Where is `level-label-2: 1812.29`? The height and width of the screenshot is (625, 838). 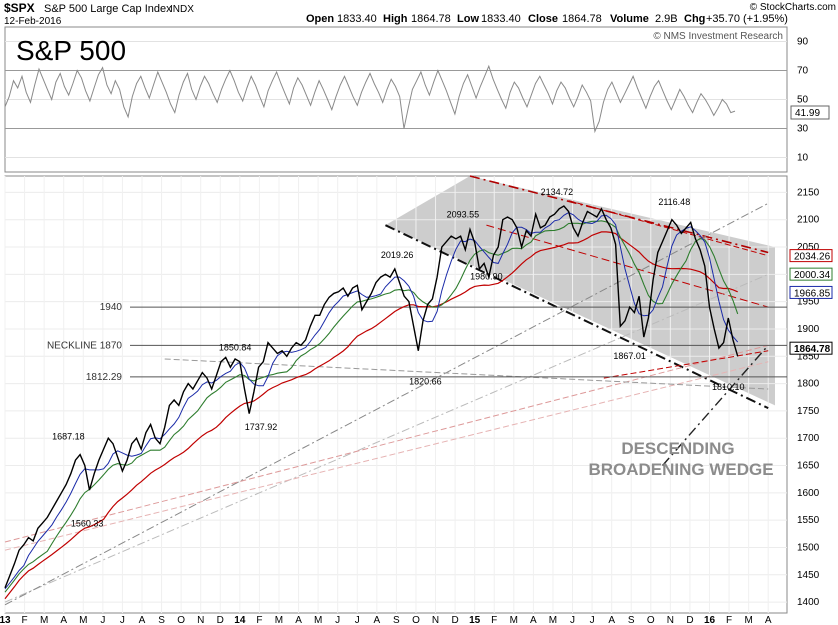
level-label-2: 1812.29 is located at coordinates (104, 377).